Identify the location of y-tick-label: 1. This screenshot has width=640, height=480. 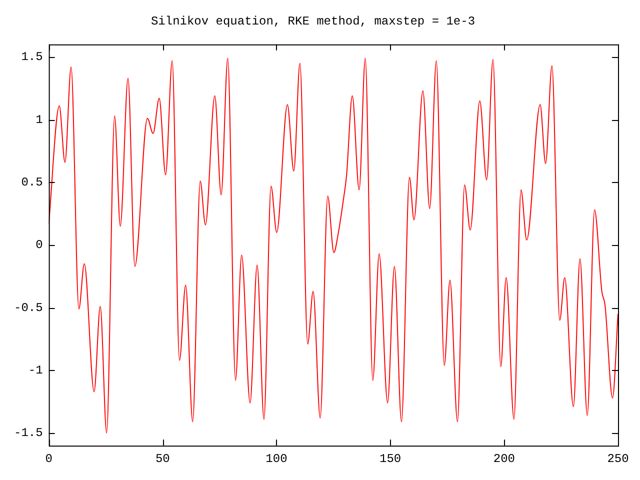
(39, 119).